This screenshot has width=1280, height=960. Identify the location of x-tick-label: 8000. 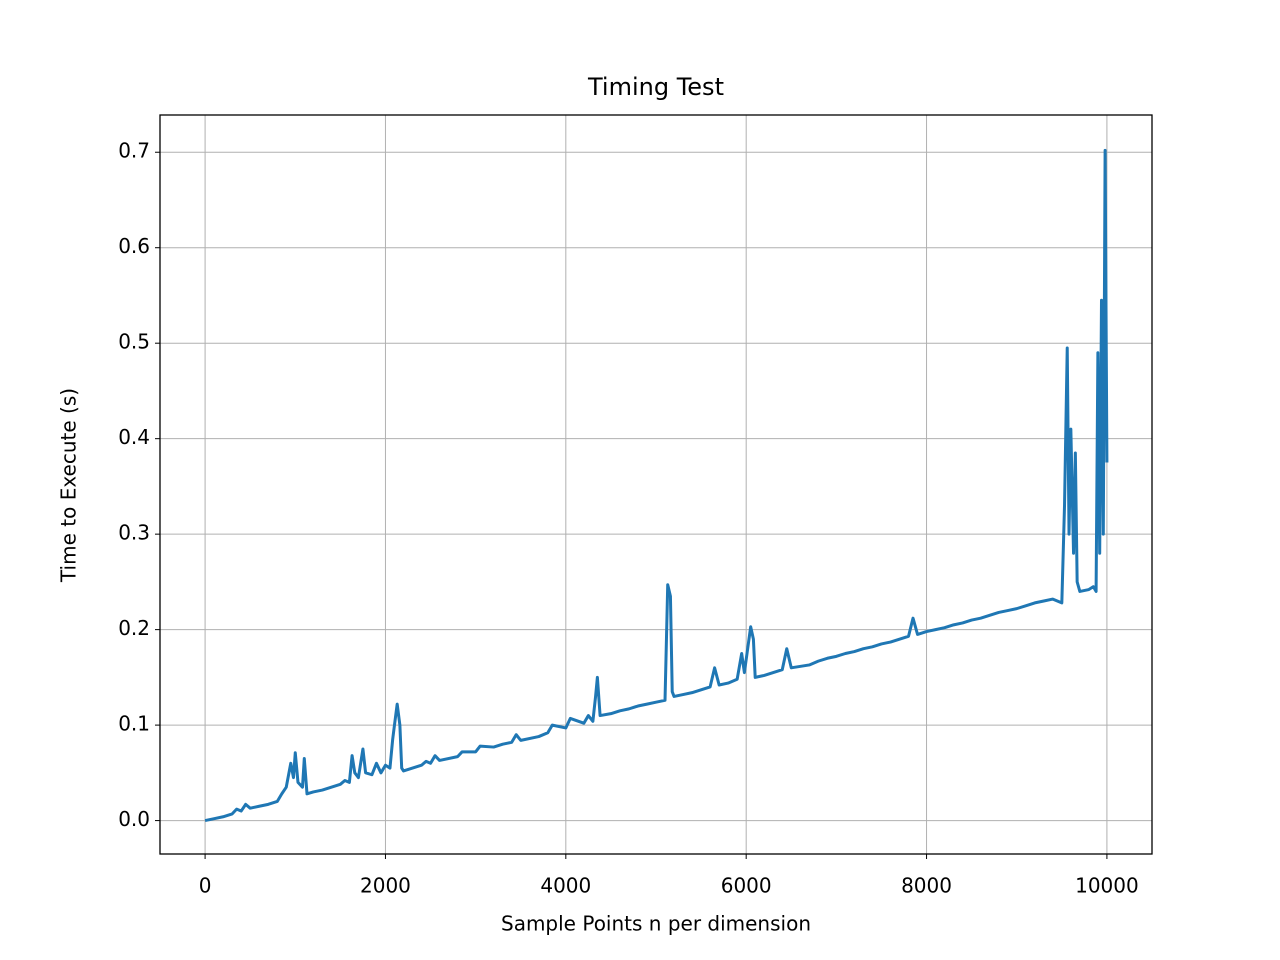
(926, 886).